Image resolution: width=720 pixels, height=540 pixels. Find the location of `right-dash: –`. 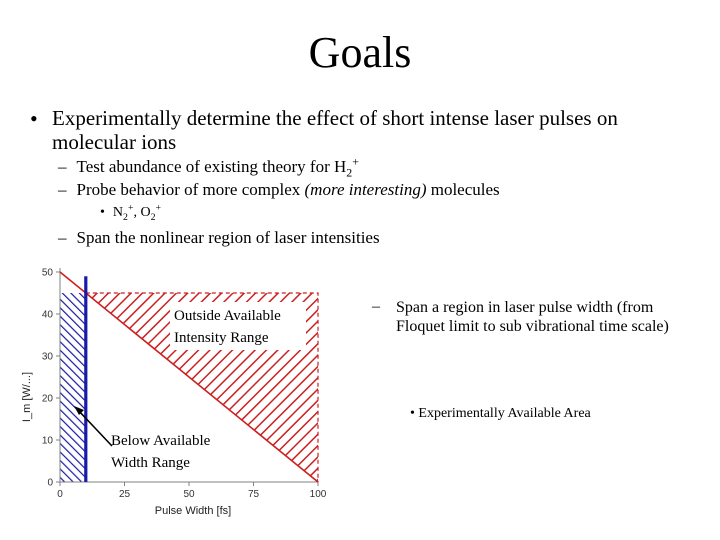

right-dash: – is located at coordinates (376, 306).